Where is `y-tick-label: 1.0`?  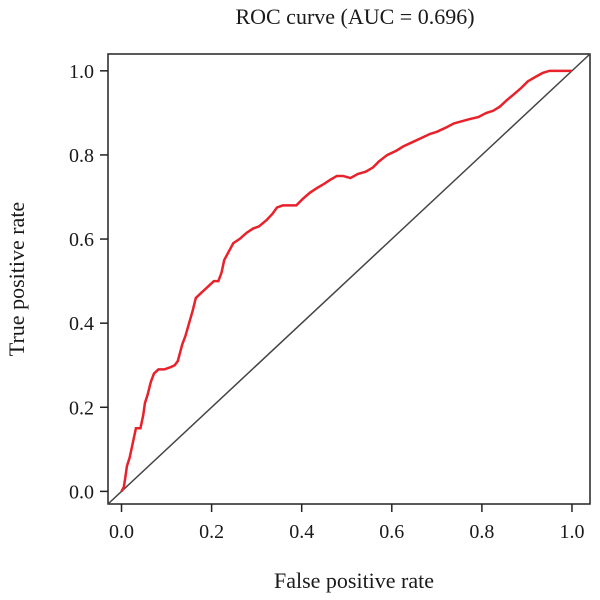
y-tick-label: 1.0 is located at coordinates (81, 72).